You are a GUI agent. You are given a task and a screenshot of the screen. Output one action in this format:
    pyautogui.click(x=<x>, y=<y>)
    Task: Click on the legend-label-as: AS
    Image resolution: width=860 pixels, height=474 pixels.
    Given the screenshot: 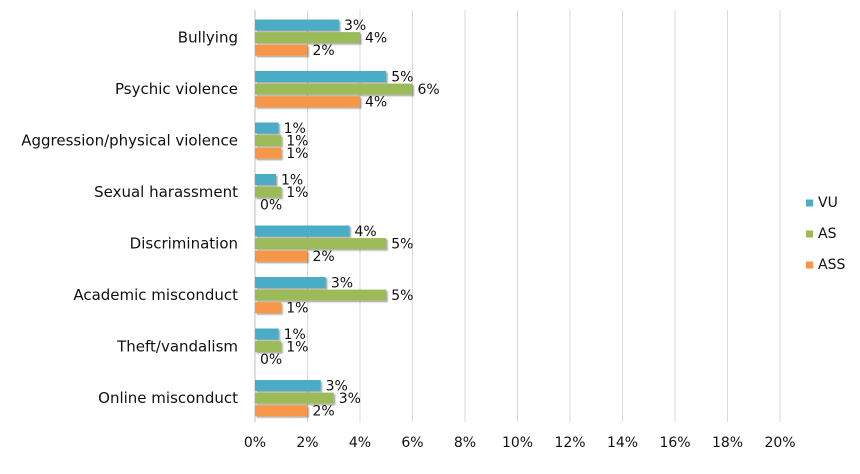 What is the action you would take?
    pyautogui.click(x=827, y=234)
    